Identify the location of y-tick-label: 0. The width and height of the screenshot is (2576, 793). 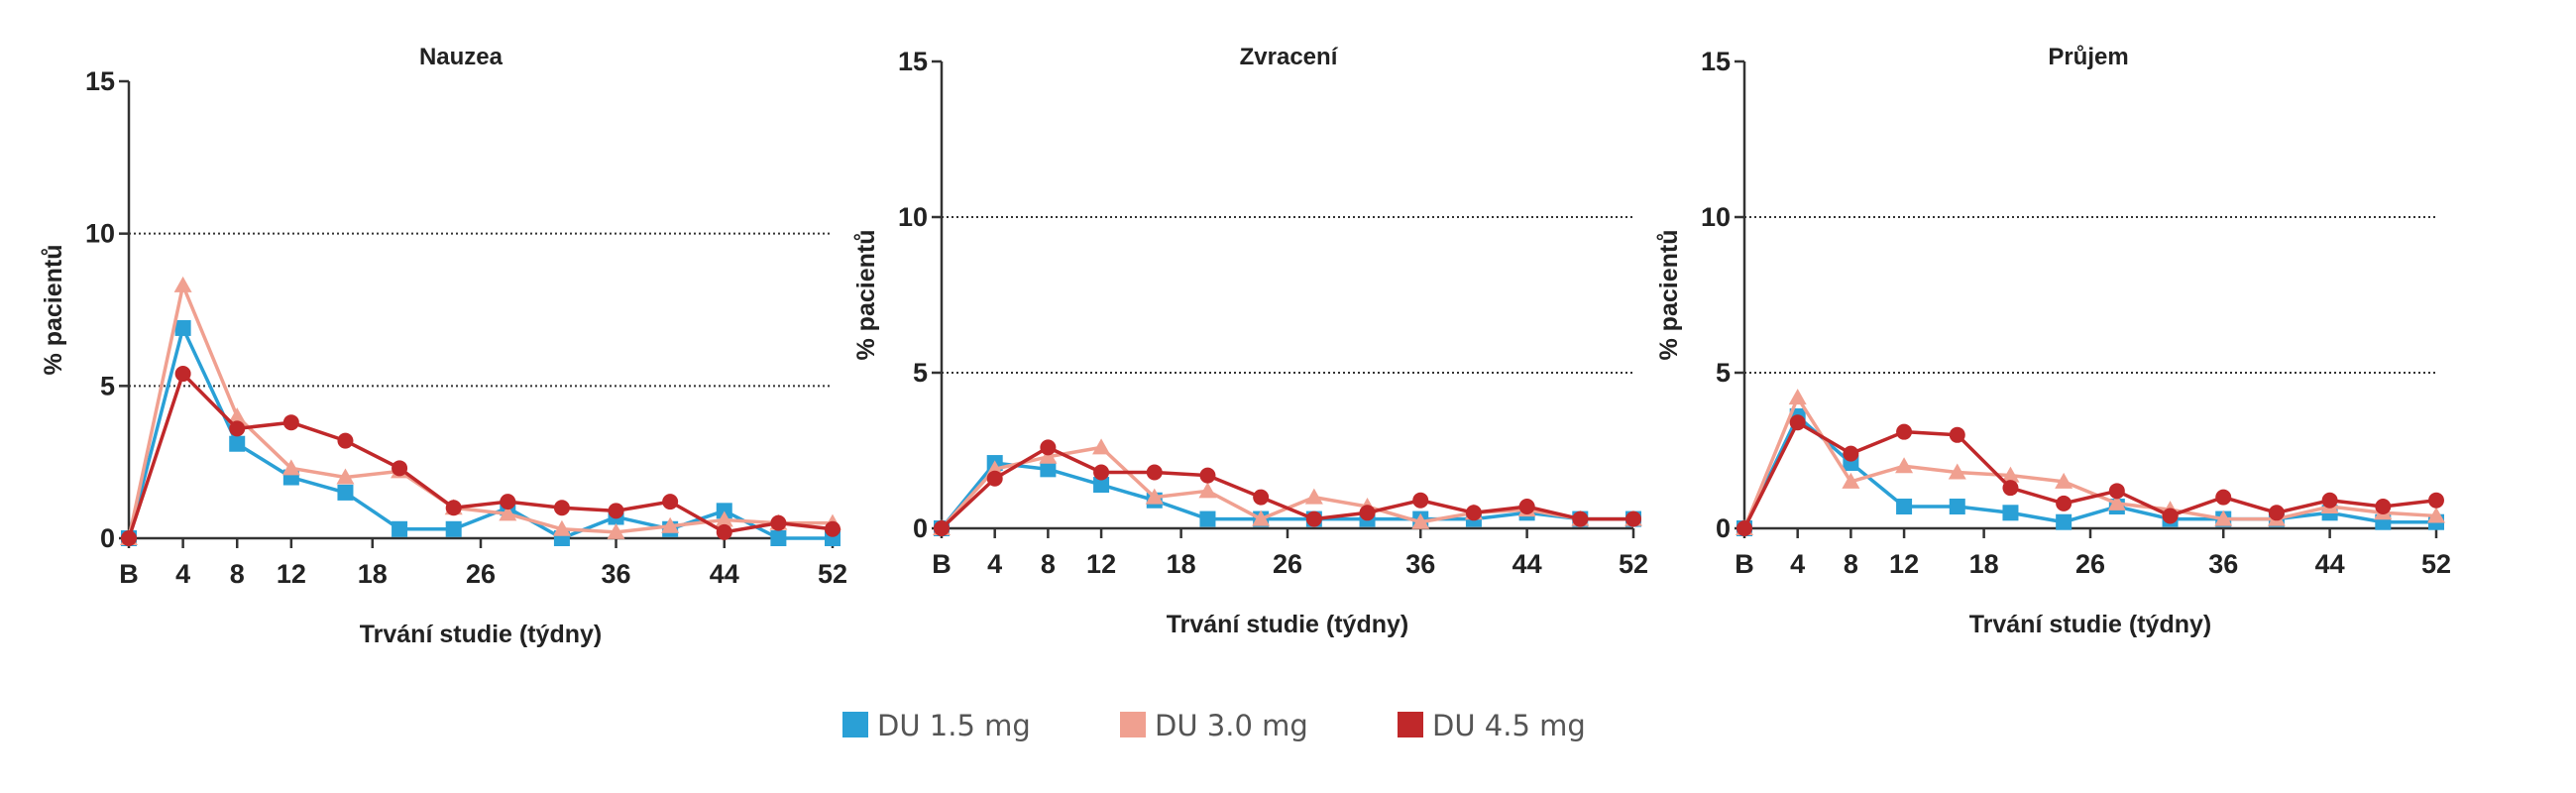
(1723, 528).